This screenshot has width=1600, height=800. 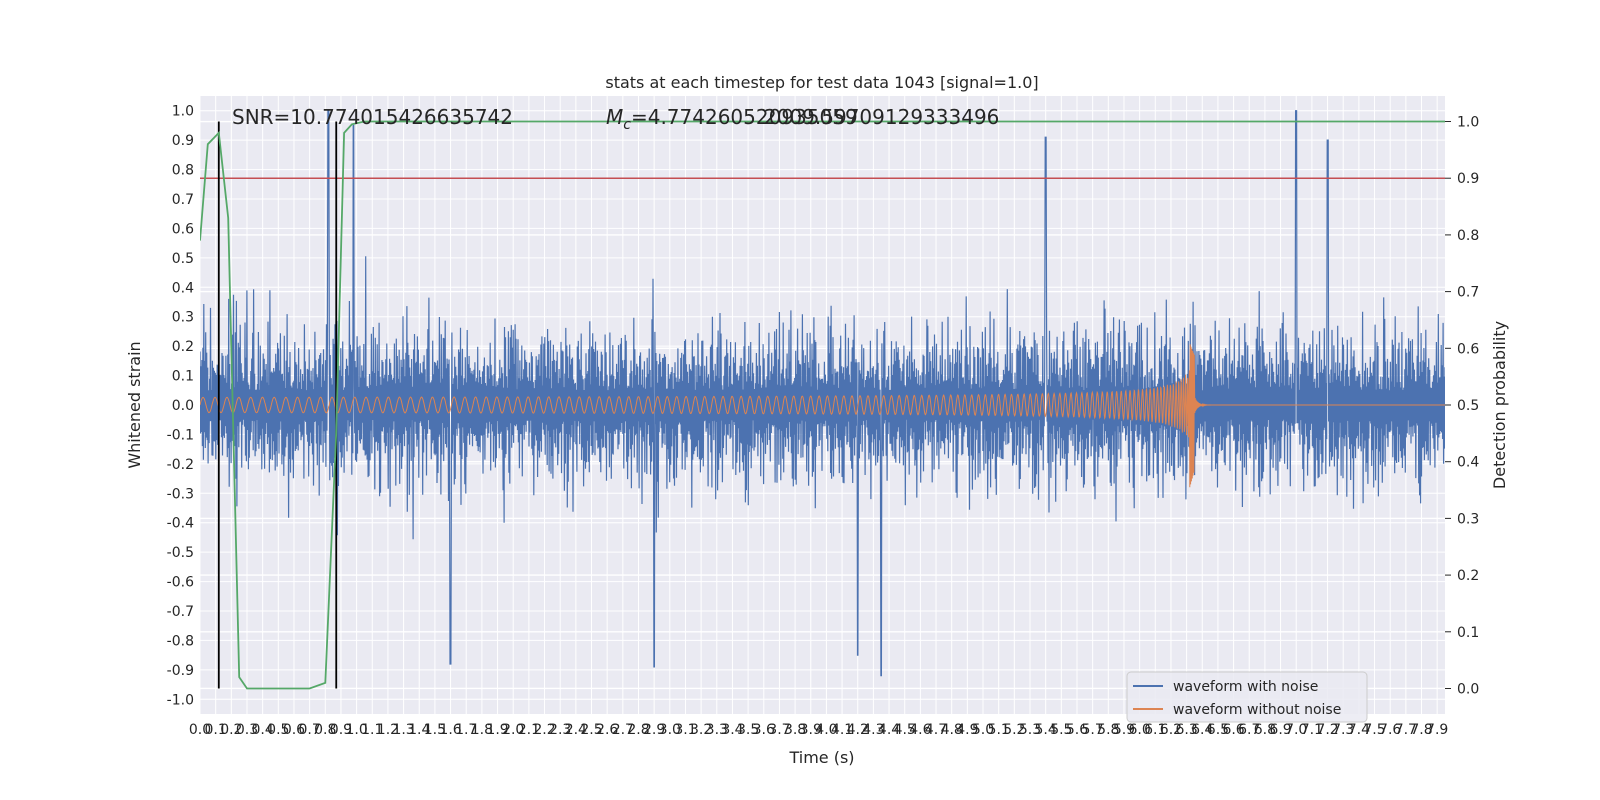 I want to click on mc-annotation: Mc=4.774260520935059, so click(x=732, y=119).